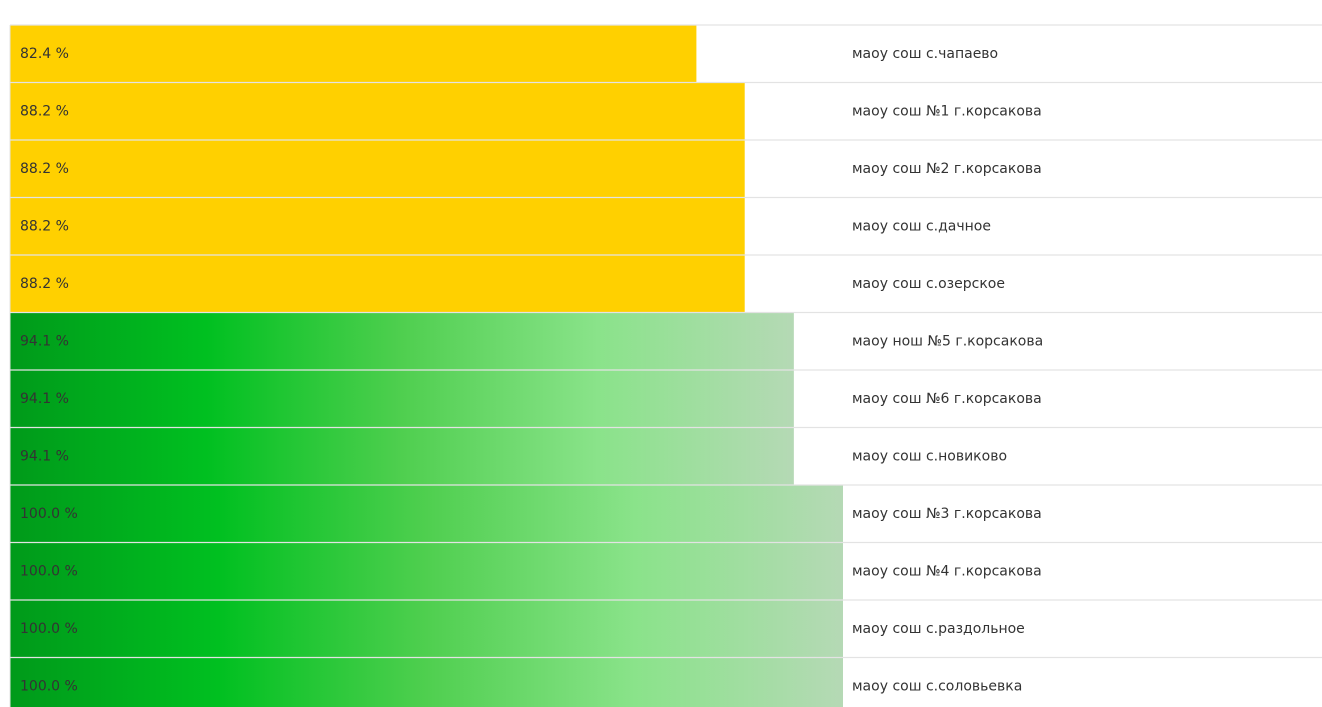  What do you see at coordinates (947, 341) in the screenshot?
I see `category-label: маоу нош №5 г.корсакова` at bounding box center [947, 341].